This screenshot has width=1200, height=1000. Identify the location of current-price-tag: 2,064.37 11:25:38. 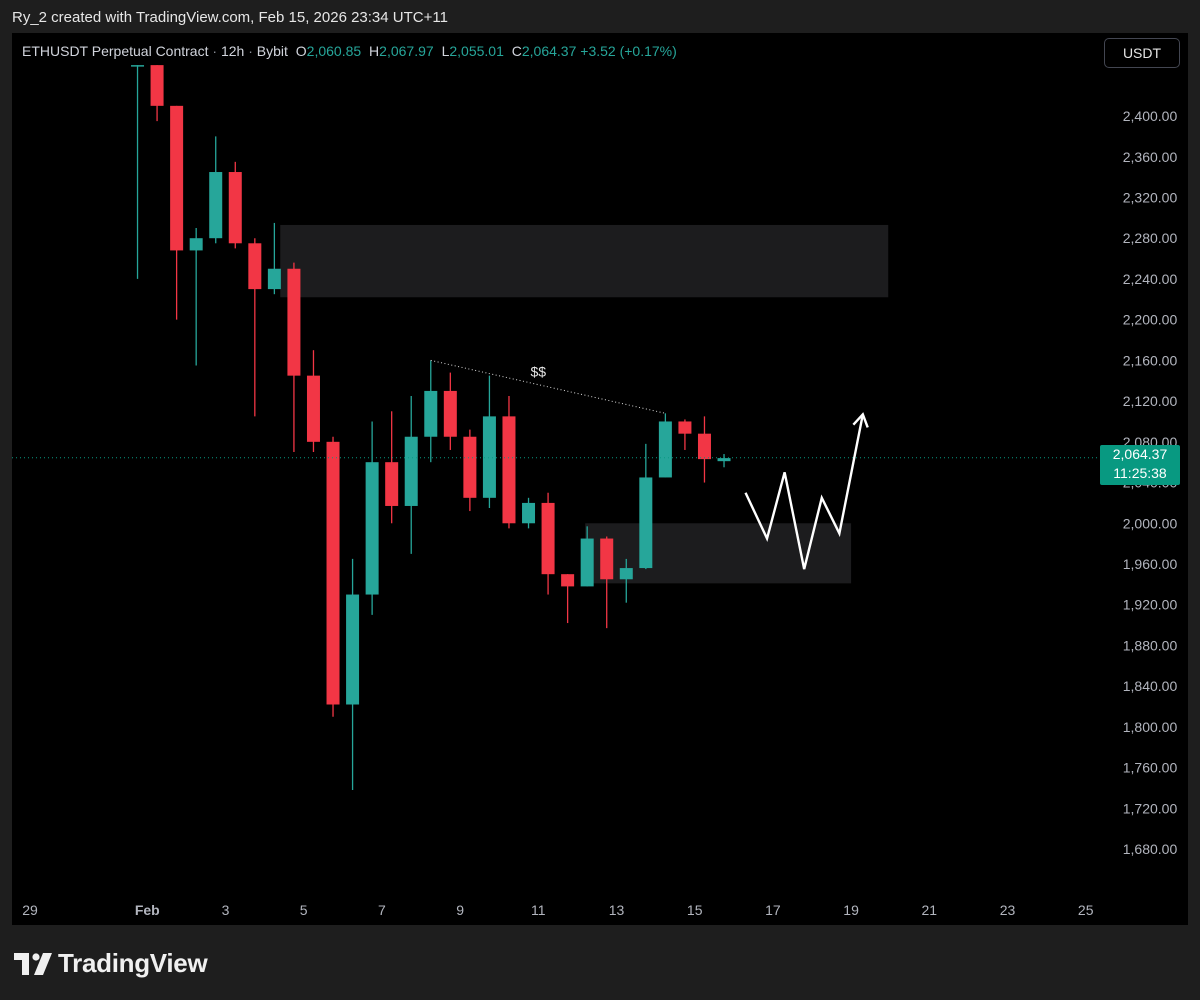
(1140, 465).